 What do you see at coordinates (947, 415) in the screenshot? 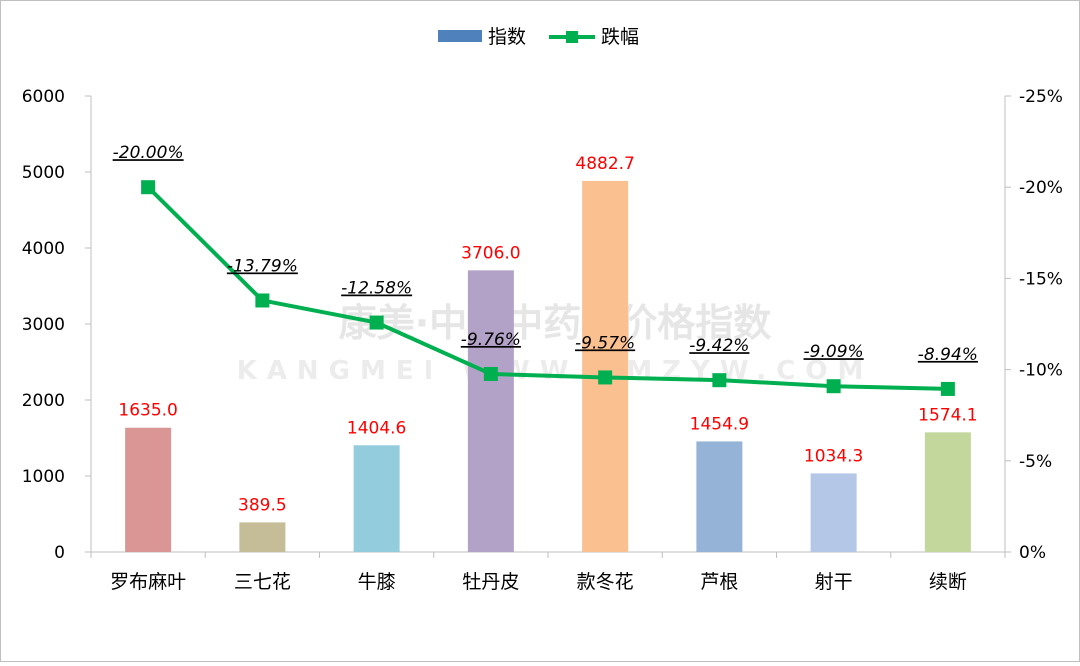
I see `bar-value-label: 1574.1` at bounding box center [947, 415].